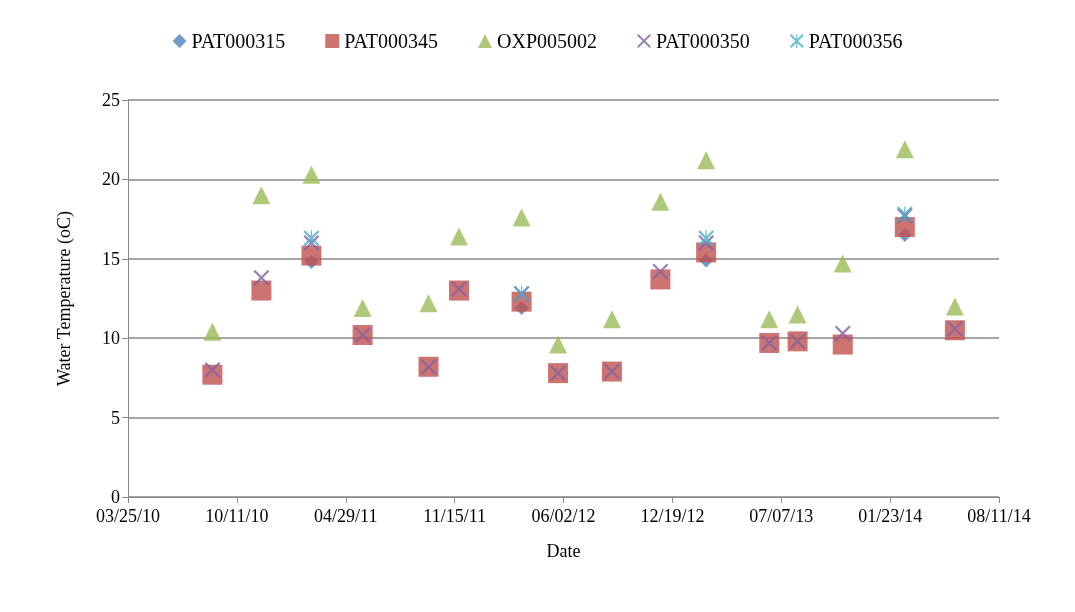 The image size is (1075, 612). I want to click on x-tick-label: 08/11/14, so click(999, 516).